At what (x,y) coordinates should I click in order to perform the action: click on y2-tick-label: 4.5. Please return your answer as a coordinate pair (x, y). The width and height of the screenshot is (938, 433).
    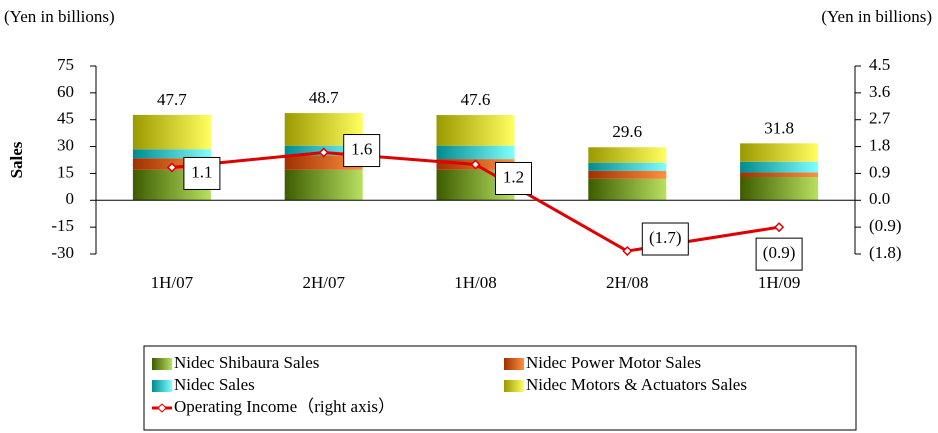
    Looking at the image, I should click on (879, 64).